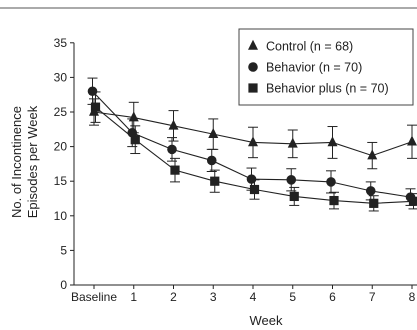  I want to click on y-axis-title-line-2: Episodes per Week, so click(32, 161).